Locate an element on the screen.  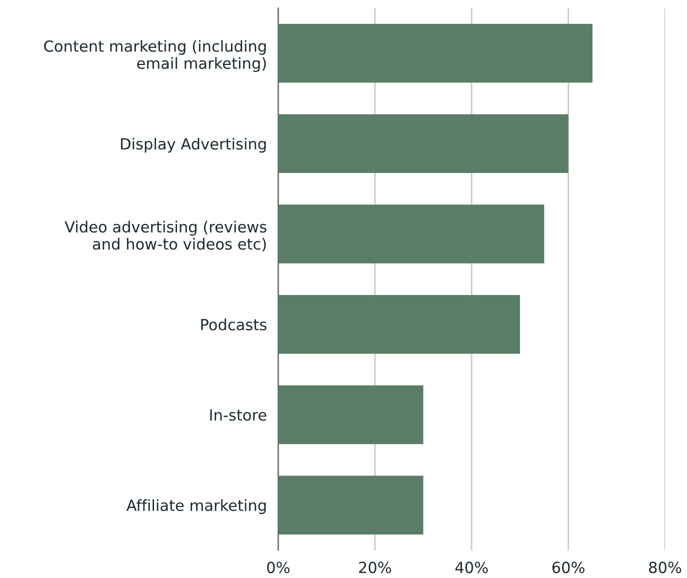
y-tick-label: Podcasts is located at coordinates (233, 324).